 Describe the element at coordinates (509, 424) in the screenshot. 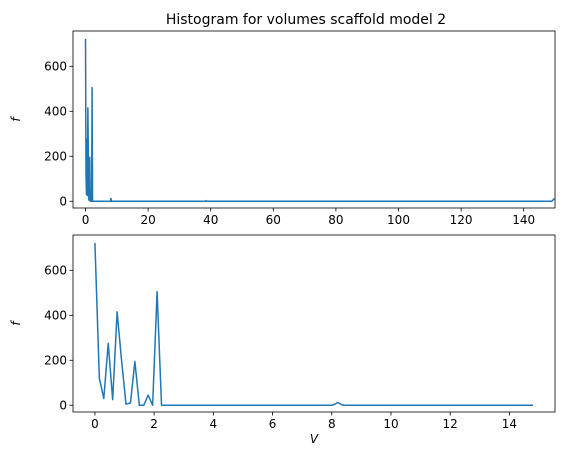

I see `x-tick-label: 14` at that location.